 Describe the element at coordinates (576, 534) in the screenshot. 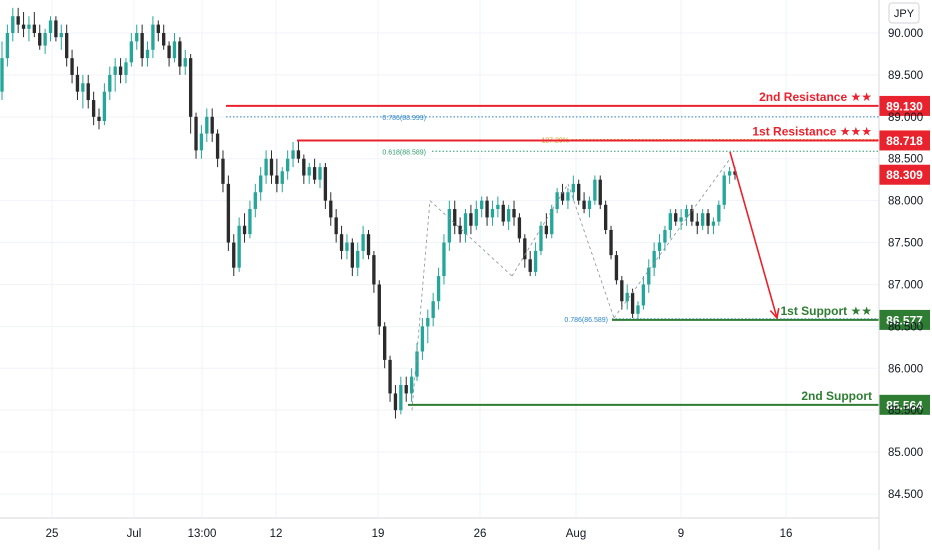

I see `x-tick-label: Aug` at that location.